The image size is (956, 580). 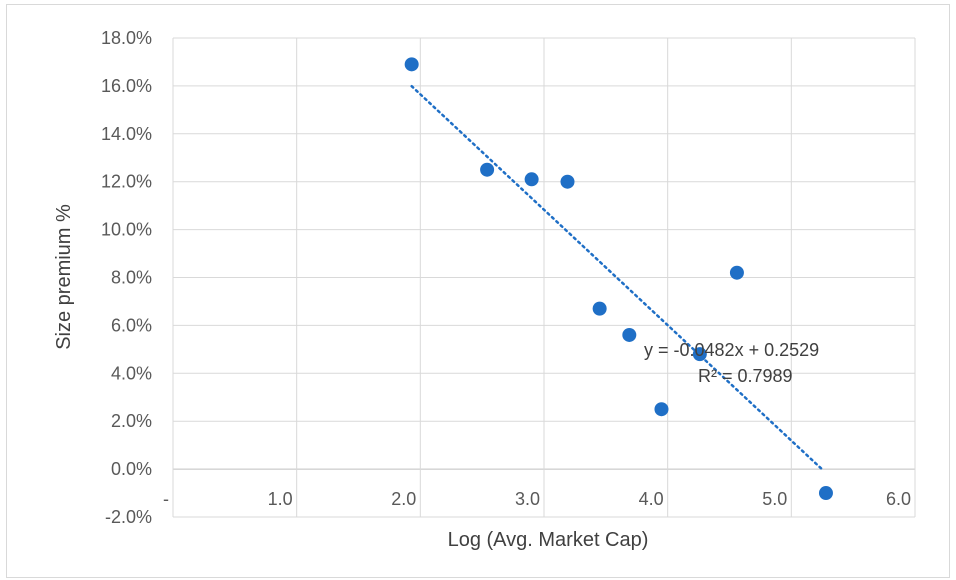 I want to click on x-tick-label: 3.0, so click(x=527, y=499).